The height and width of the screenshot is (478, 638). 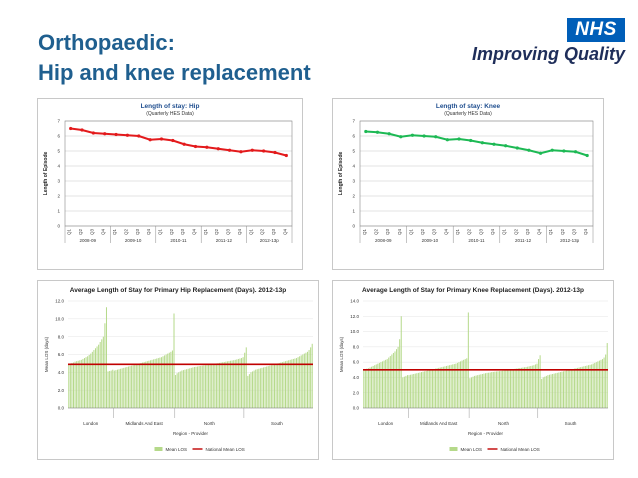 I want to click on hip-provider-y-tick-label: 12.0, so click(x=59, y=301).